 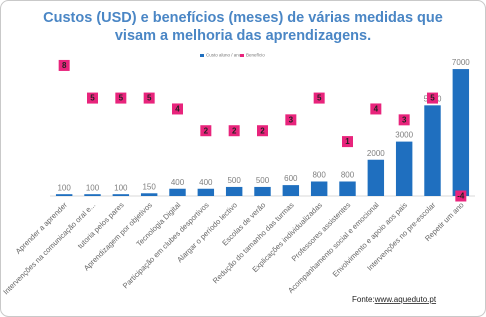 What do you see at coordinates (376, 153) in the screenshot?
I see `value-label: 2000` at bounding box center [376, 153].